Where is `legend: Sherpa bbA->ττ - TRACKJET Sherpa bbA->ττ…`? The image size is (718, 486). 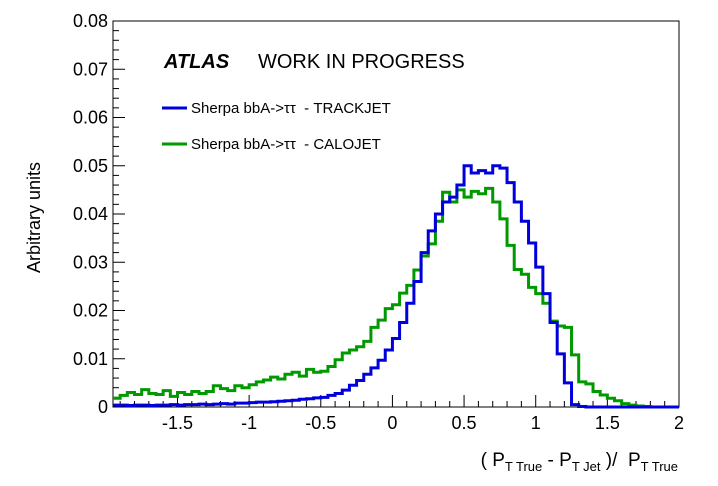
legend: Sherpa bbA->ττ - TRACKJET Sherpa bbA->ττ… is located at coordinates (276, 126).